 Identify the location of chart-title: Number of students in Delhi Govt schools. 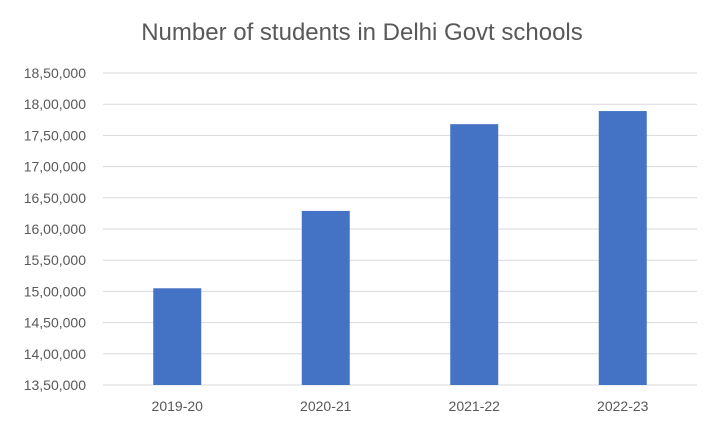
(362, 32).